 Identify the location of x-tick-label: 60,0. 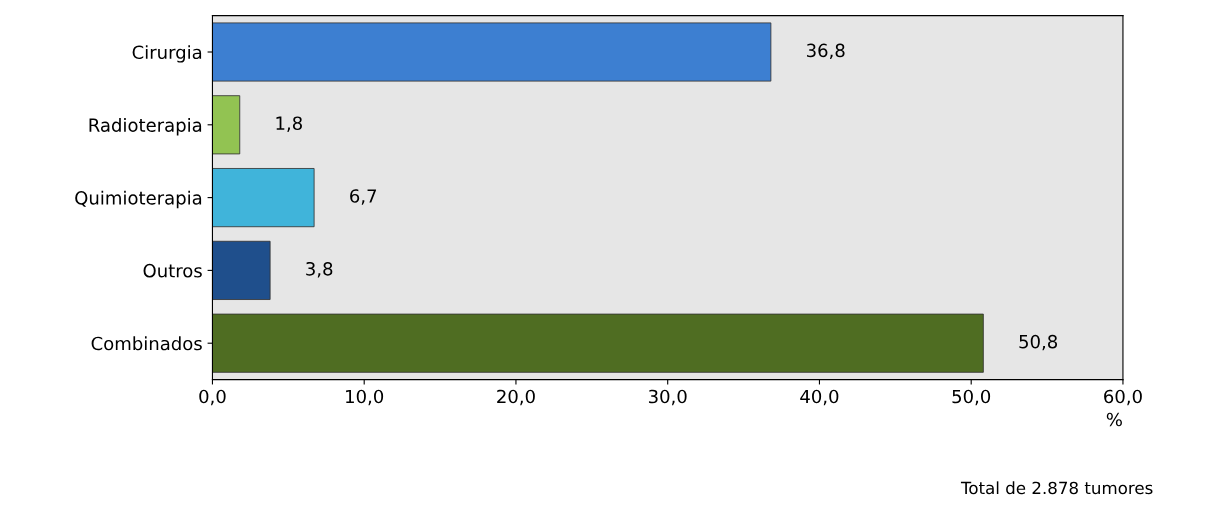
(1123, 397).